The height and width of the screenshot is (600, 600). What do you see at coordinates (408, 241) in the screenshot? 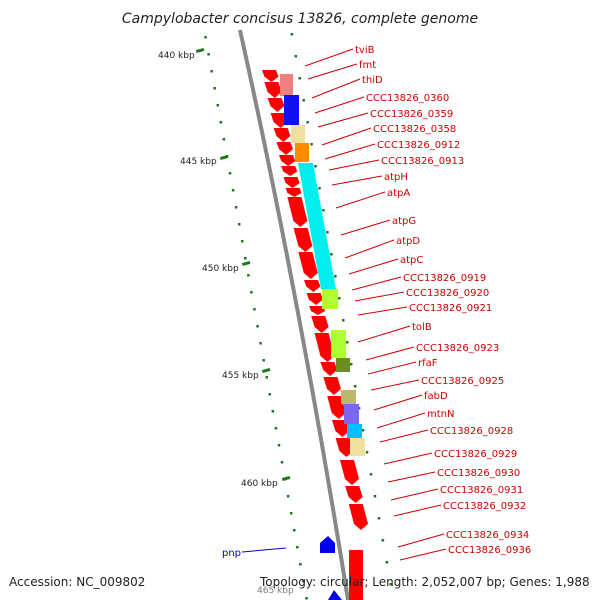
I see `gene-label: atpD` at bounding box center [408, 241].